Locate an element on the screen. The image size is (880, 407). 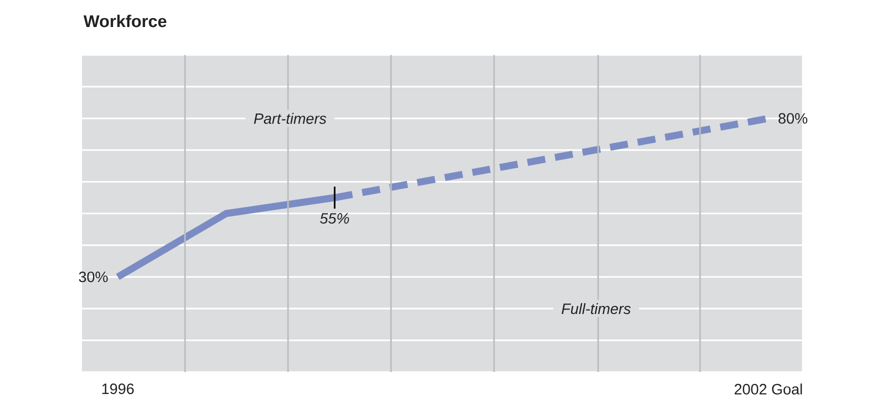
x-tick-label: 1996 is located at coordinates (118, 389).